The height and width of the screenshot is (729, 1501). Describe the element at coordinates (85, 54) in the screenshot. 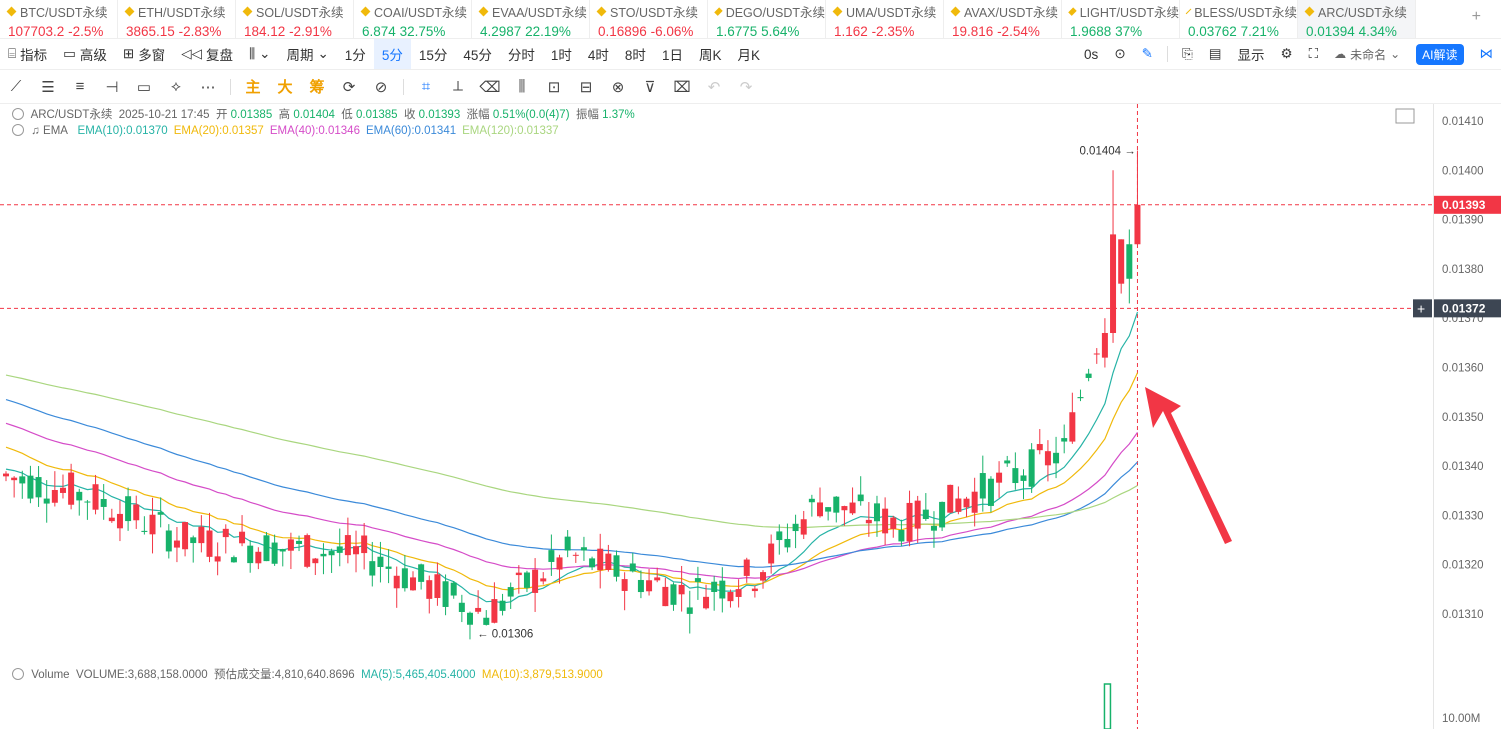

I see `advanced-button: ▭ 高级` at that location.